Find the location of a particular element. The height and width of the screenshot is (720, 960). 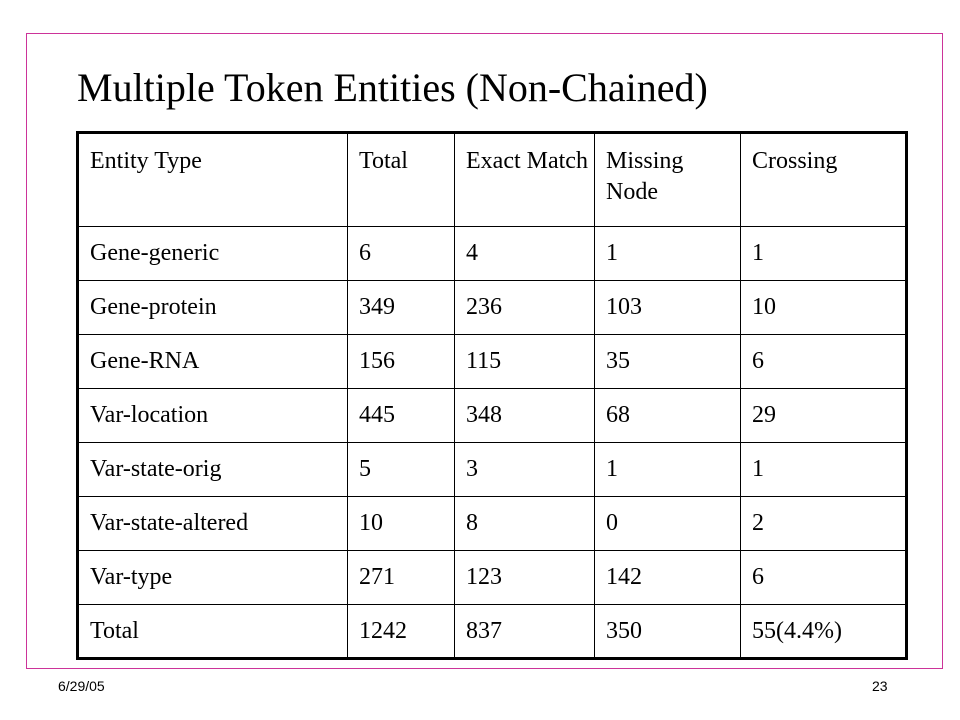

cell-missing-node: 35 is located at coordinates (667, 361).